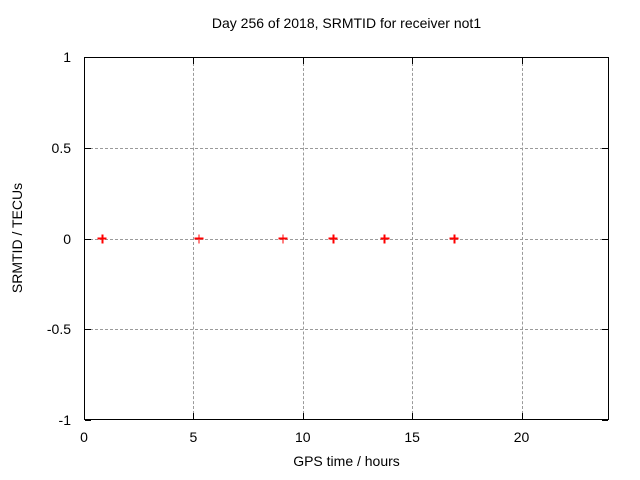 The image size is (640, 480). Describe the element at coordinates (346, 461) in the screenshot. I see `x-axis-label: GPS time / hours` at that location.